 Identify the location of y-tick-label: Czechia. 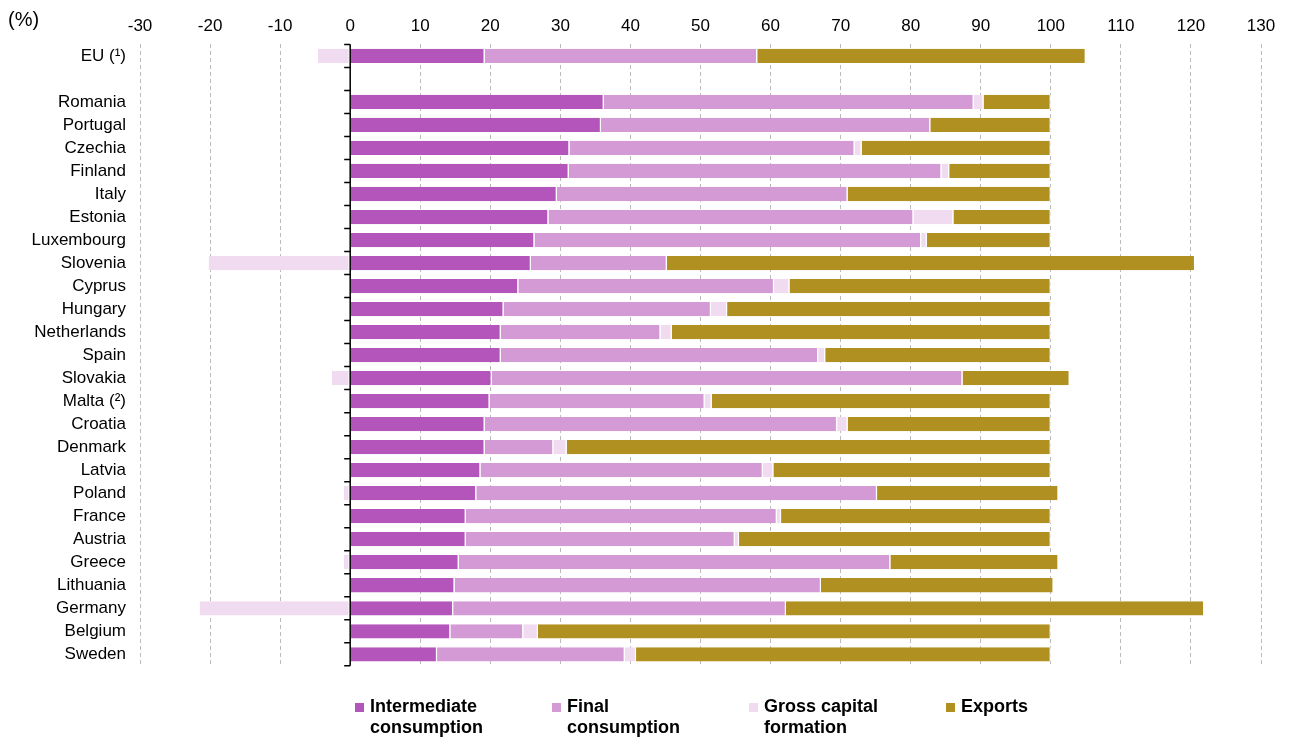
(95, 147).